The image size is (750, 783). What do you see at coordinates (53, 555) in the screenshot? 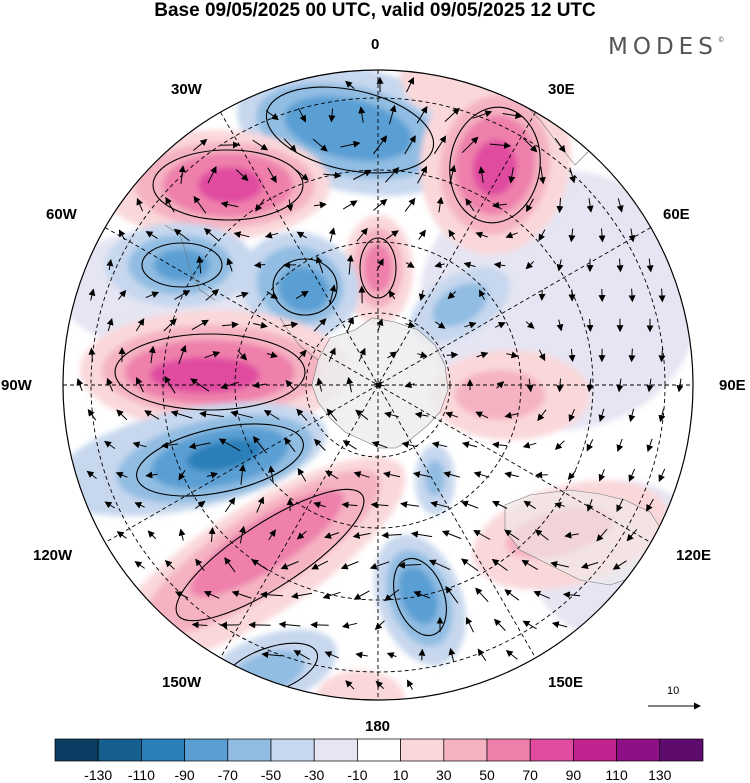
I see `lon-label-120w: 120W` at bounding box center [53, 555].